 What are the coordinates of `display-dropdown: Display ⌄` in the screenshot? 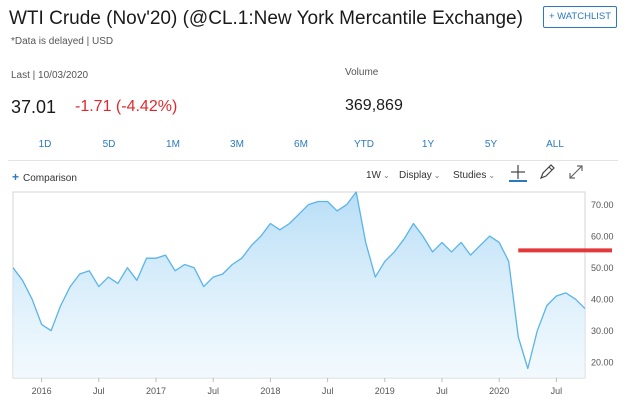 It's located at (420, 175).